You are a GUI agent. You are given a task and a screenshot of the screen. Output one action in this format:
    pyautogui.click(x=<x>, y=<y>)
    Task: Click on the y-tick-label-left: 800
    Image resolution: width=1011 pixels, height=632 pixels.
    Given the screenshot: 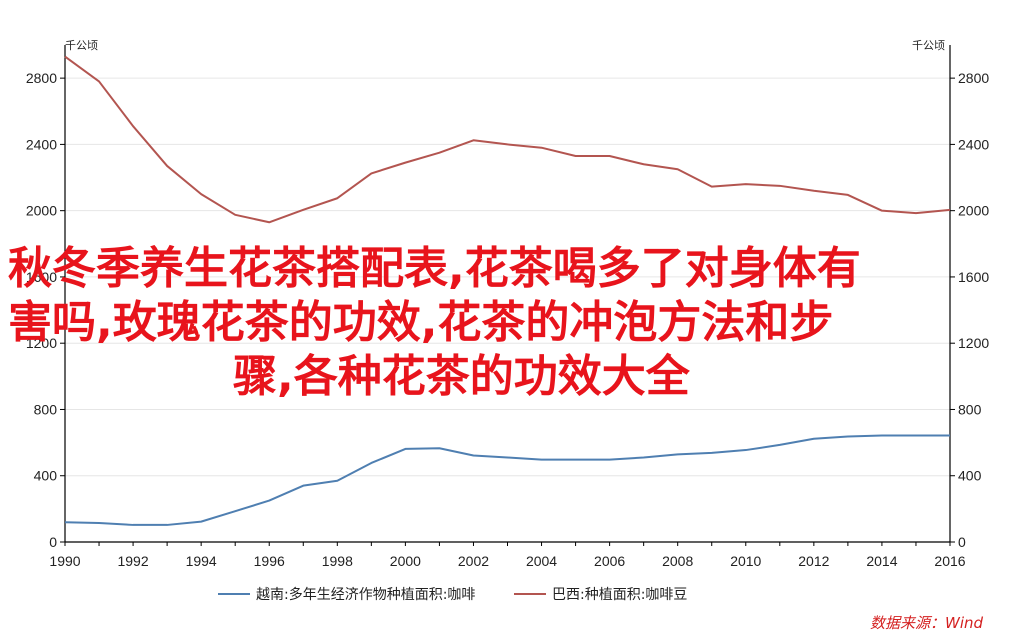 What is the action you would take?
    pyautogui.click(x=46, y=409)
    